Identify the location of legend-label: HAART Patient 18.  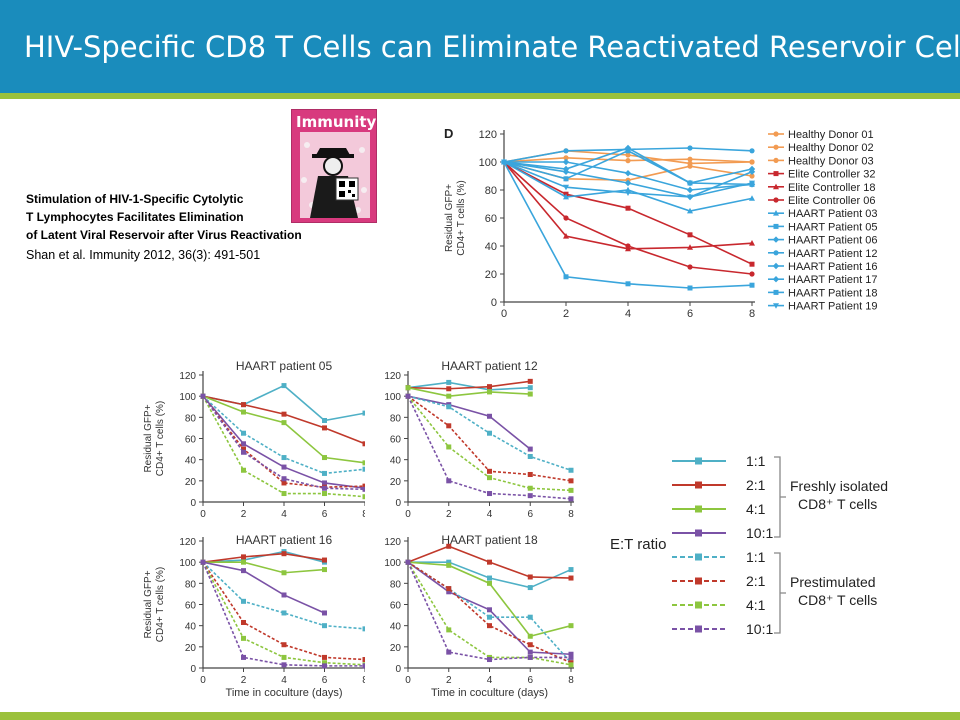
(832, 293).